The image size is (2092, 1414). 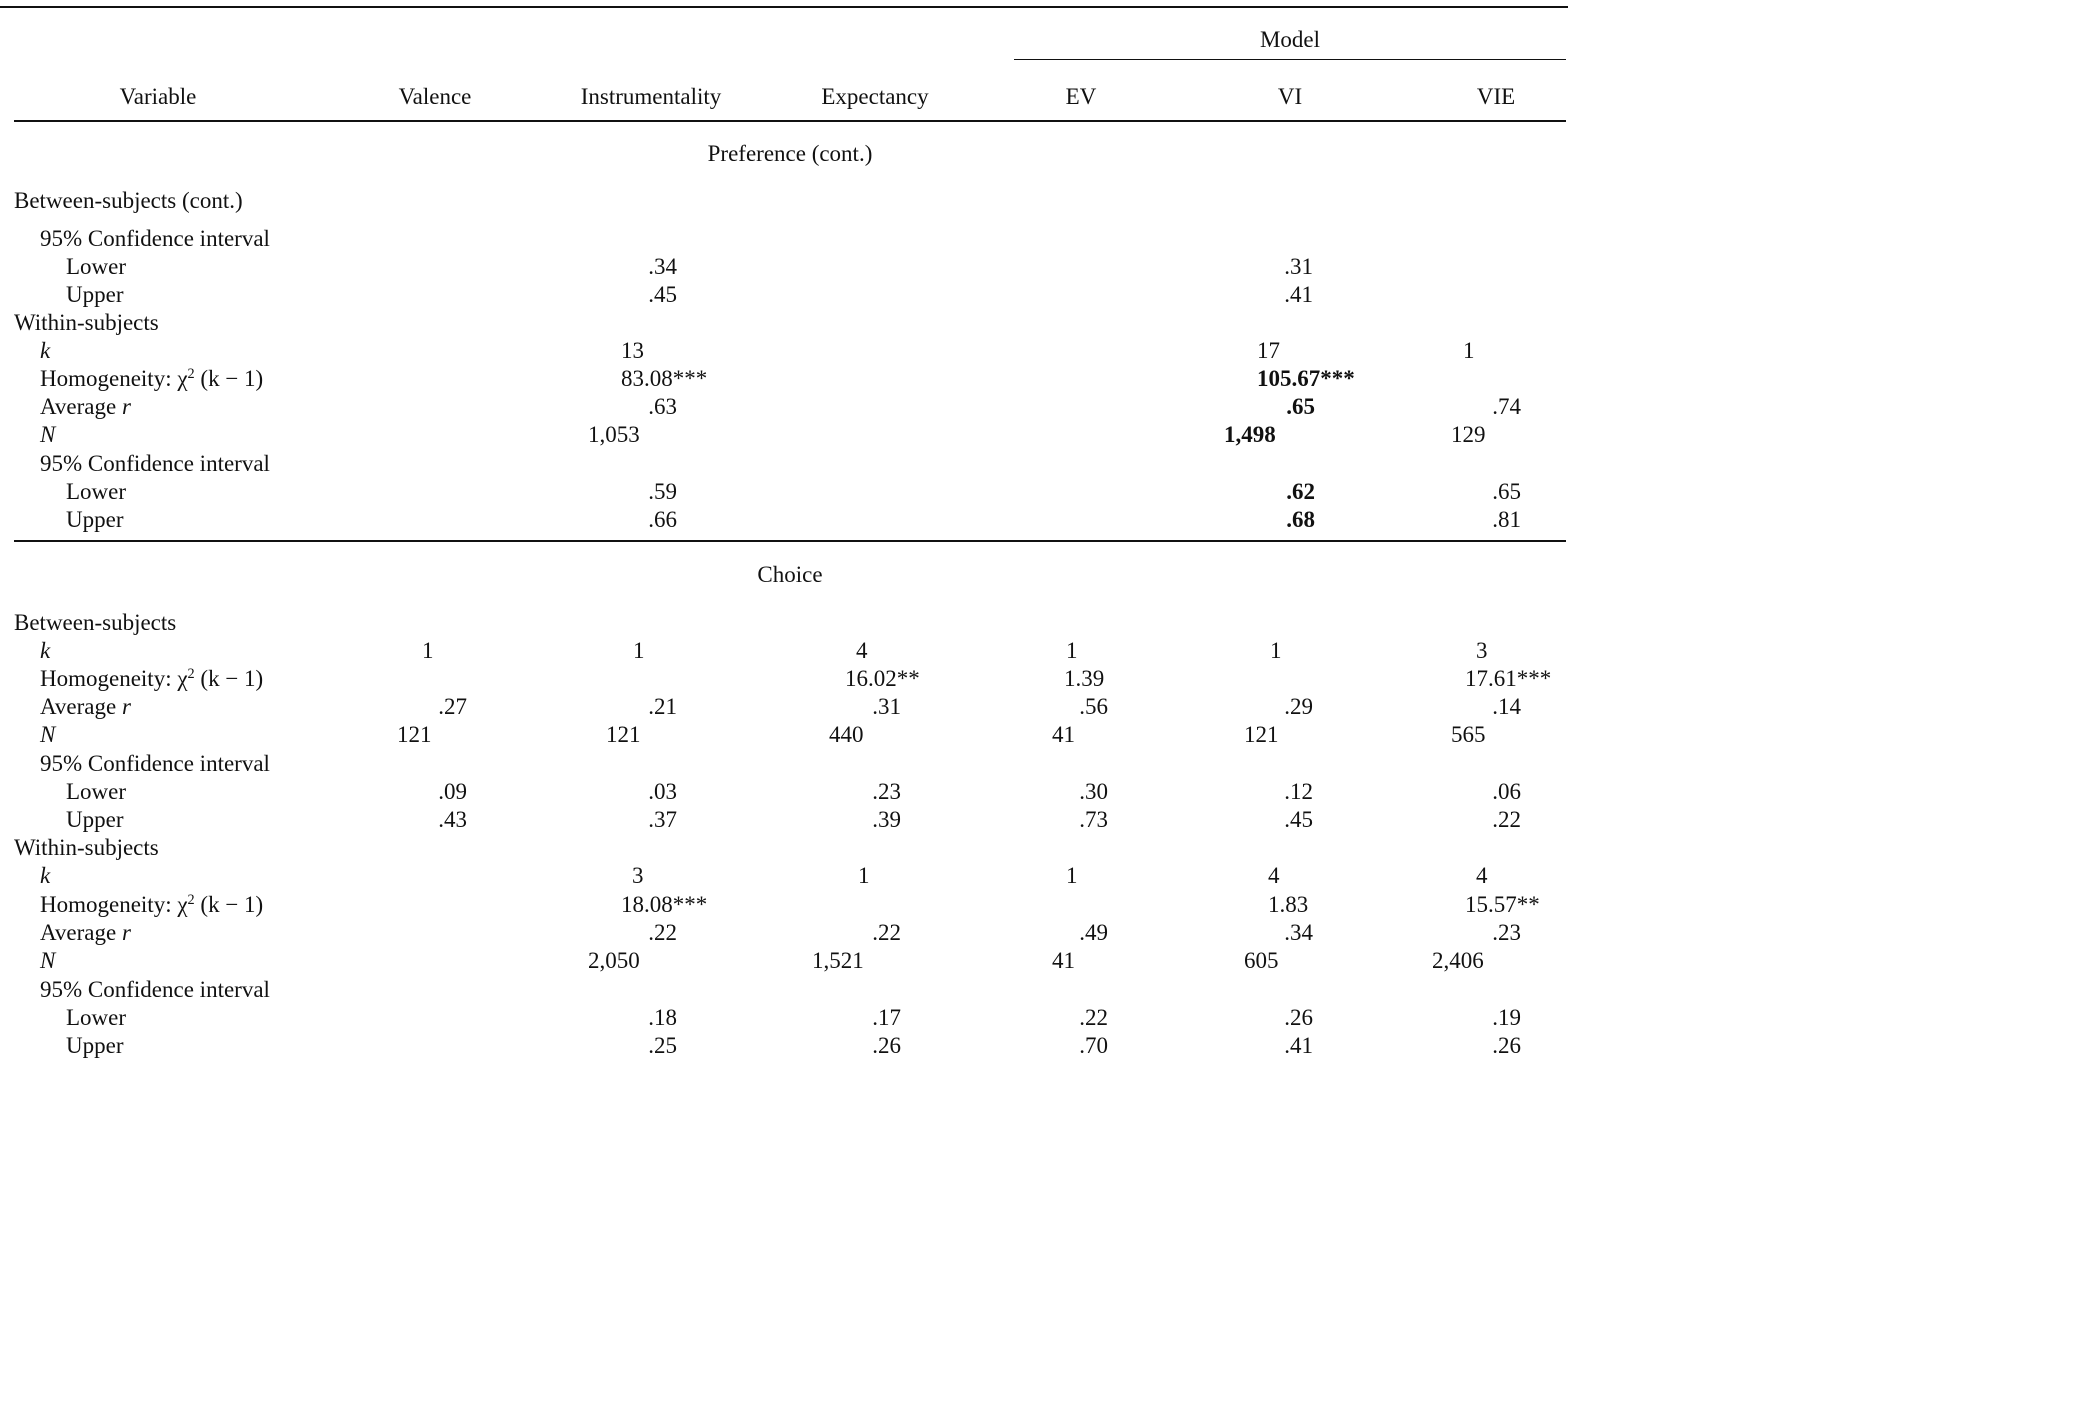 I want to click on cell-choice-within-n-ev: 41, so click(x=1063, y=960).